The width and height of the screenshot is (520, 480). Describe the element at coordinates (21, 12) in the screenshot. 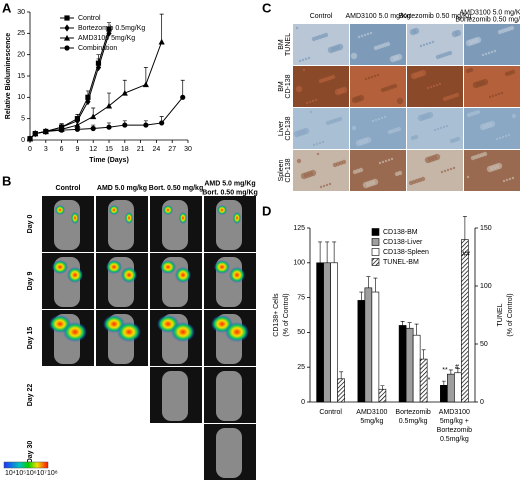

I see `y-tick-label: 30` at that location.